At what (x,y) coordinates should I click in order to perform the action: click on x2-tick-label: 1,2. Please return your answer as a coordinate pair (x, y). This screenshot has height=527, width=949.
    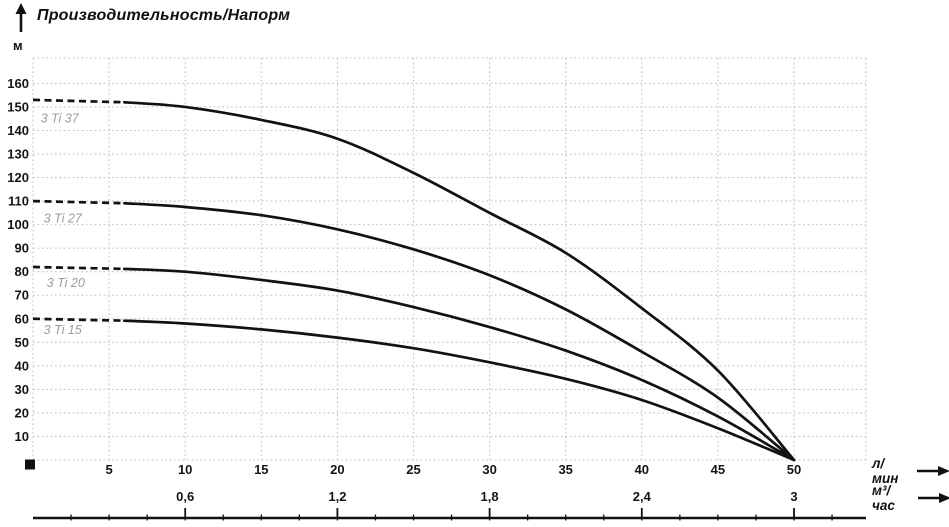
    Looking at the image, I should click on (337, 496).